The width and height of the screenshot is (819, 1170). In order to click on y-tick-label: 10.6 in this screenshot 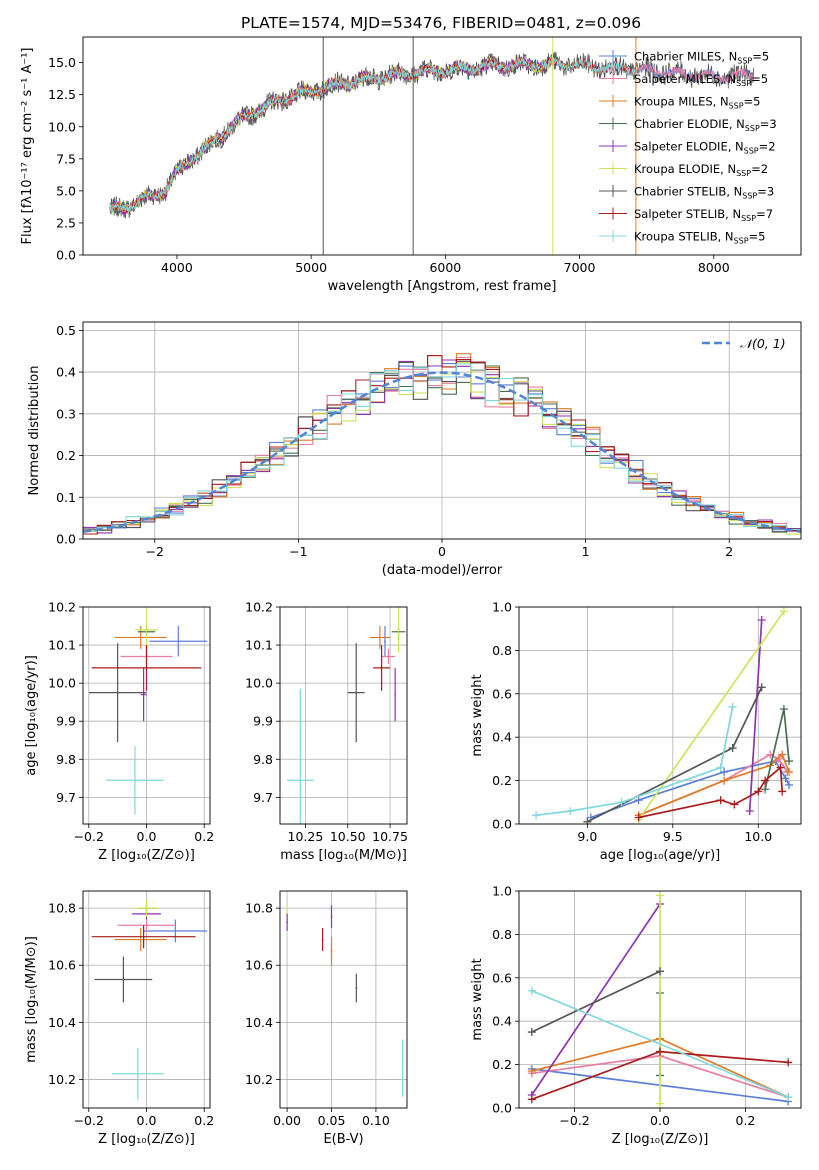, I will do `click(62, 965)`.